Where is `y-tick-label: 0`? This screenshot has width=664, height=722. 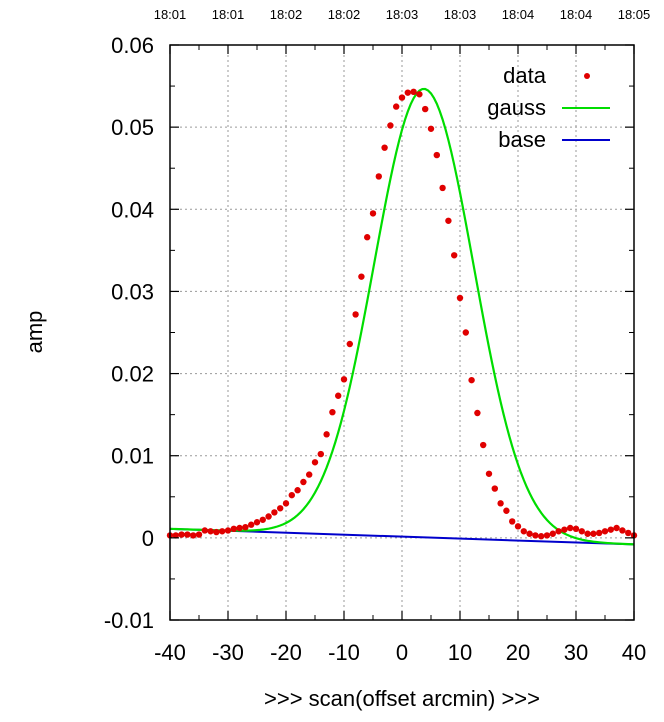
y-tick-label: 0 is located at coordinates (148, 538).